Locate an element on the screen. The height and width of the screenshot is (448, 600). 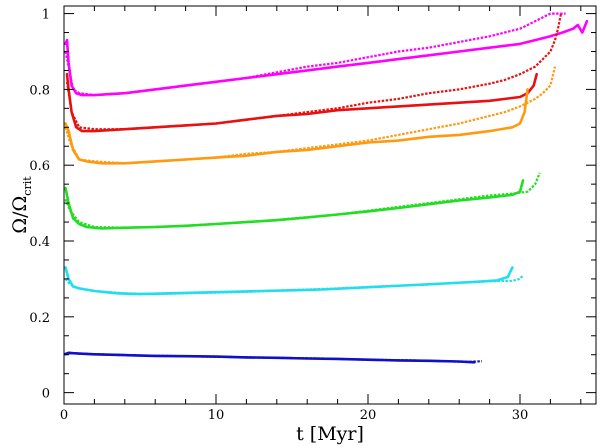
series-line-cyan-dashed is located at coordinates (294, 285).